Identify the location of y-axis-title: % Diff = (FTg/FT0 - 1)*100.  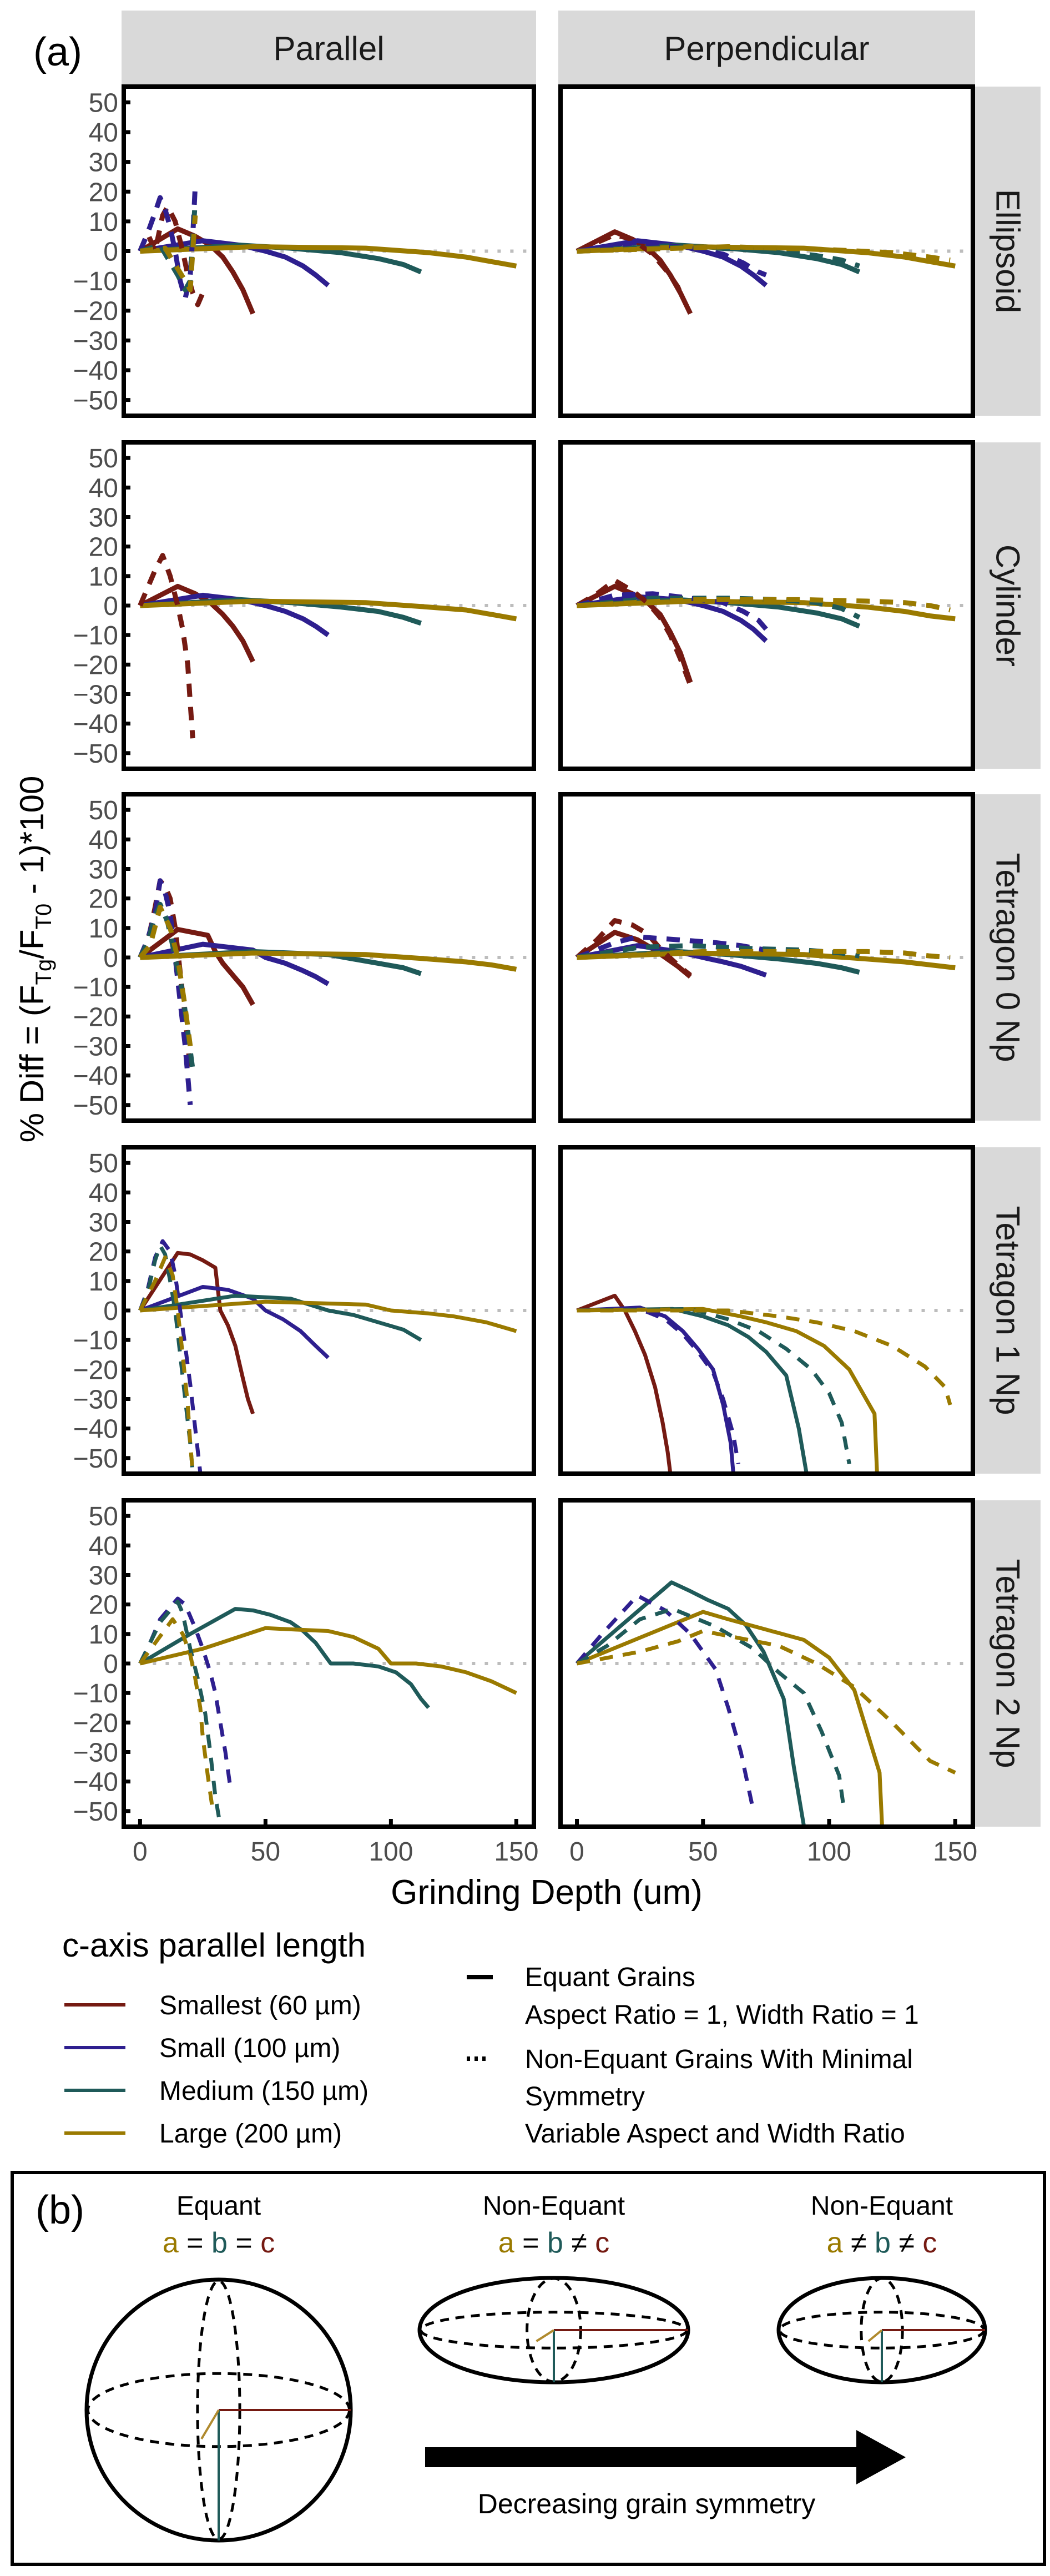
(34, 959).